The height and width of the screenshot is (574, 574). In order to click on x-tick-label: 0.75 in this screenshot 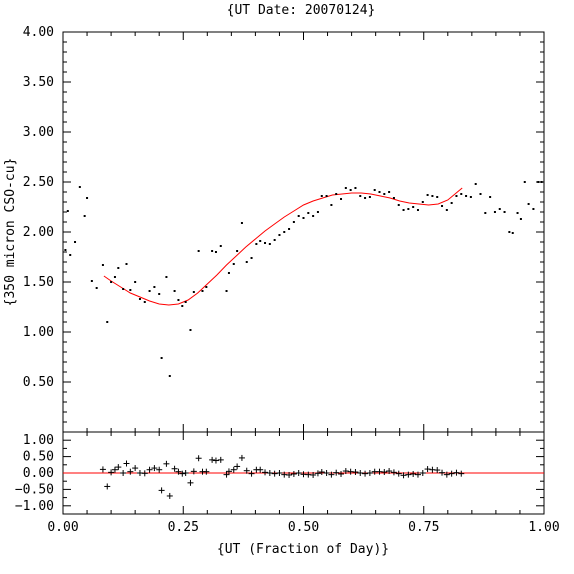, I will do `click(423, 527)`.